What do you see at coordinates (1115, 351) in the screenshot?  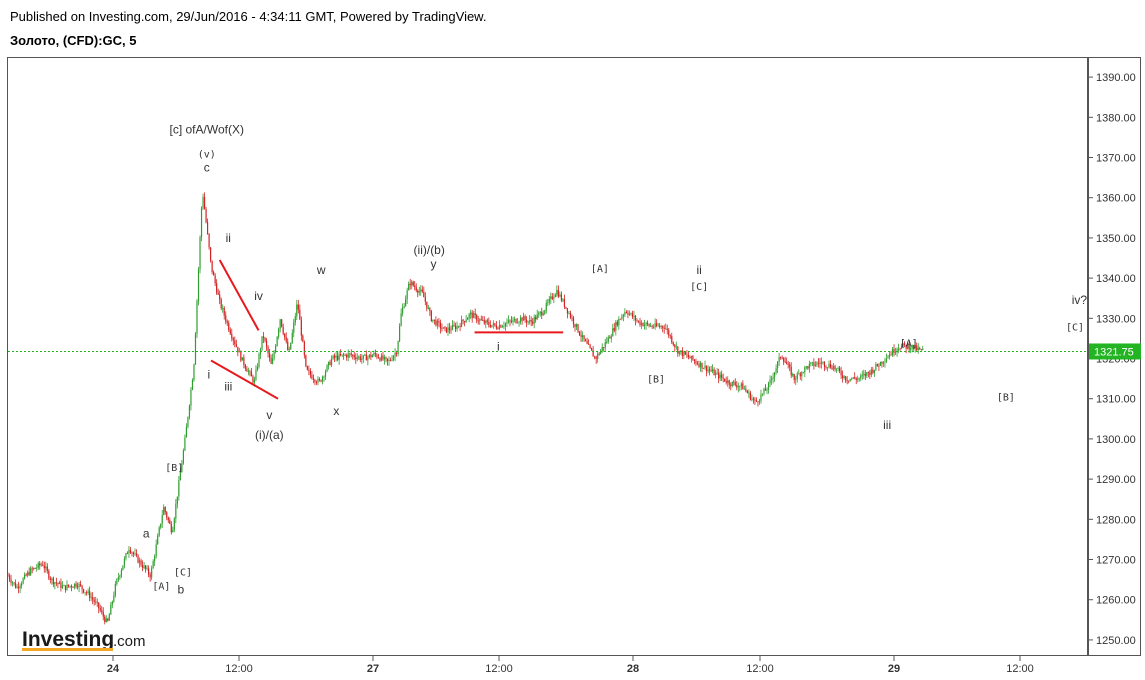 I see `last-price-badge-bg` at bounding box center [1115, 351].